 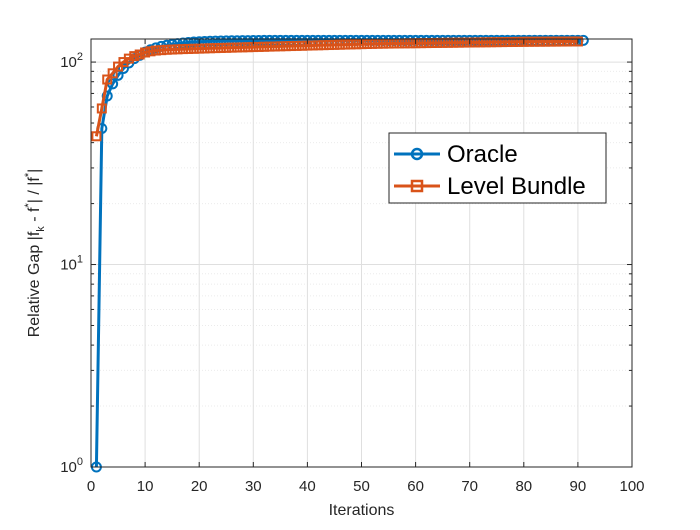 I want to click on legend-box, so click(x=497, y=168).